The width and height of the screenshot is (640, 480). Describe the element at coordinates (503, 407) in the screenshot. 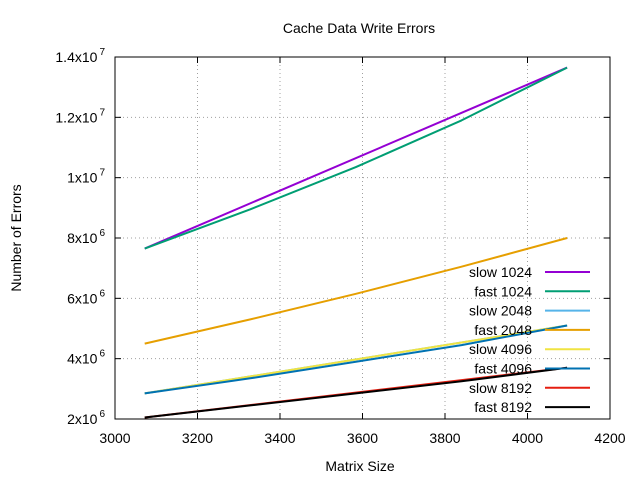

I see `legend-label: fast 8192` at that location.